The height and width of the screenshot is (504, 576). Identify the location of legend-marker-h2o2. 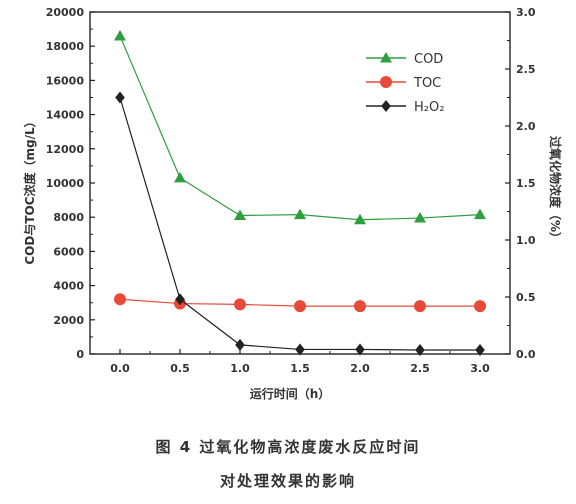
(386, 106).